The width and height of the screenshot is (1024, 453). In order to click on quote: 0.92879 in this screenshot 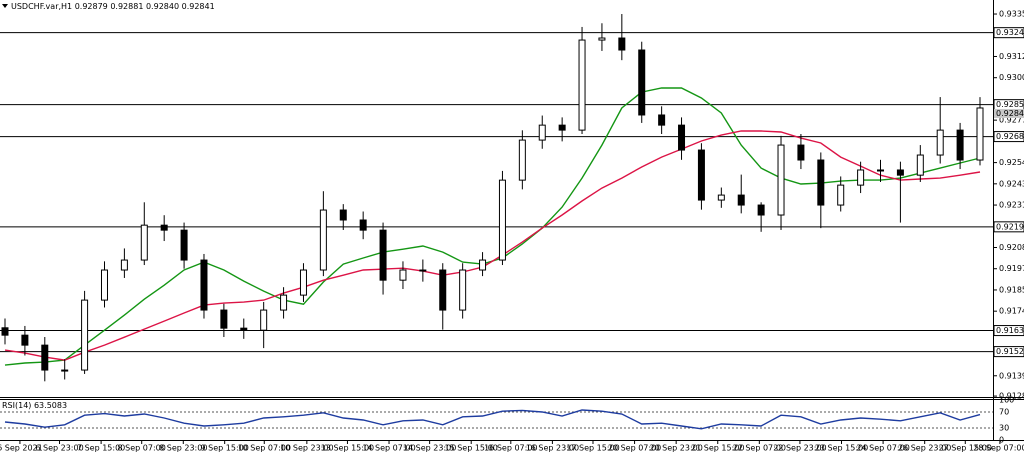, I will do `click(91, 6)`.